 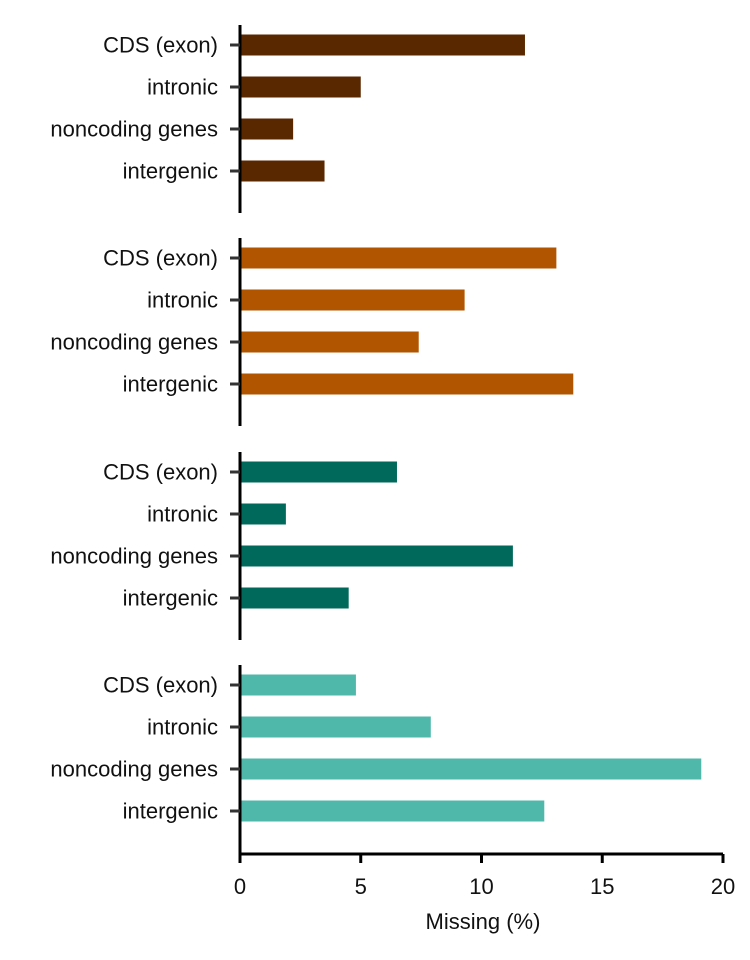 I want to click on x-tick-label: 10, so click(x=481, y=886).